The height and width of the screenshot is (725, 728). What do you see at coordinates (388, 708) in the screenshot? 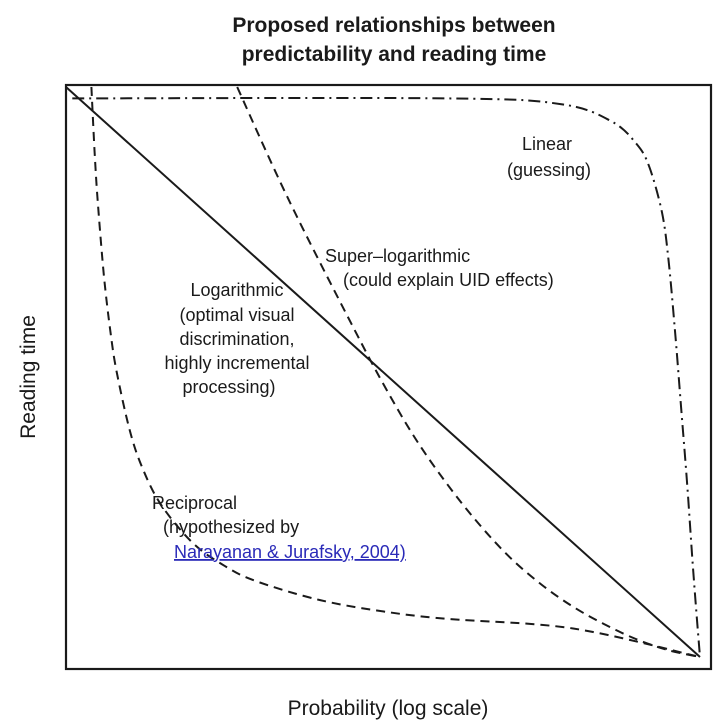
I see `x-axis-label: Probability (log scale)` at bounding box center [388, 708].